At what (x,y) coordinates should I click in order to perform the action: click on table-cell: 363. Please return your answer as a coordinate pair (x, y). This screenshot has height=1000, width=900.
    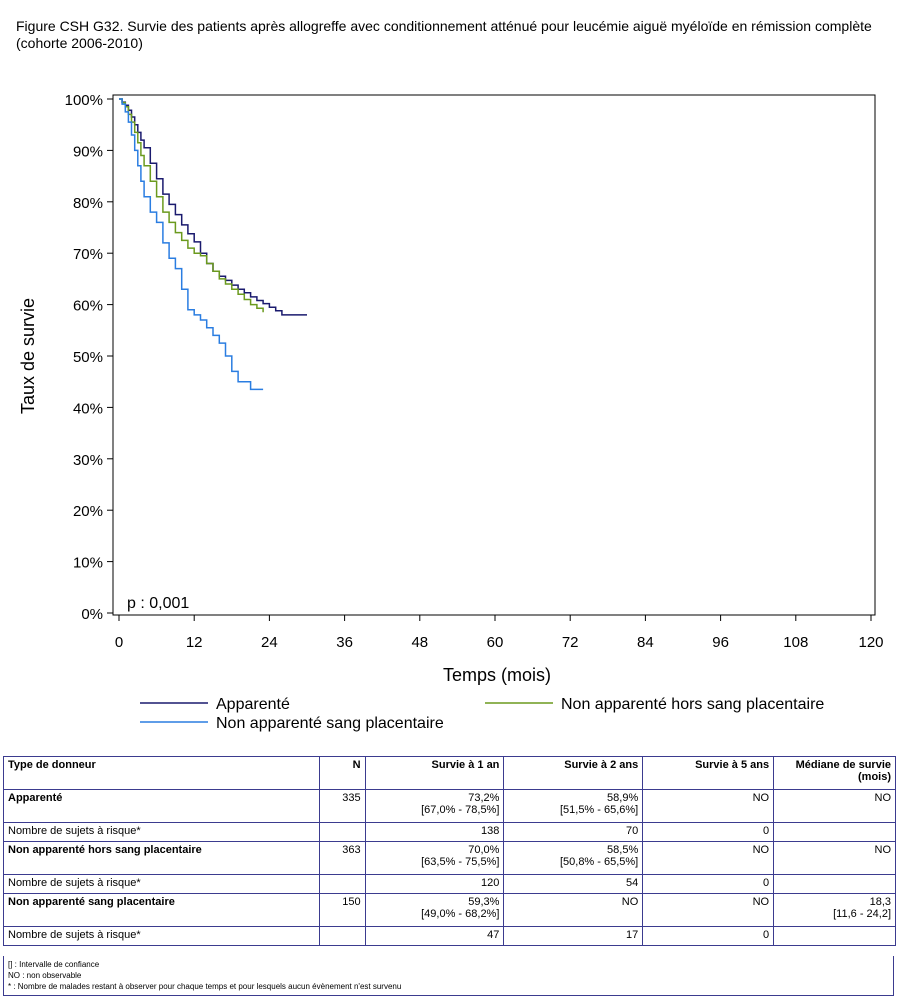
    Looking at the image, I should click on (342, 858).